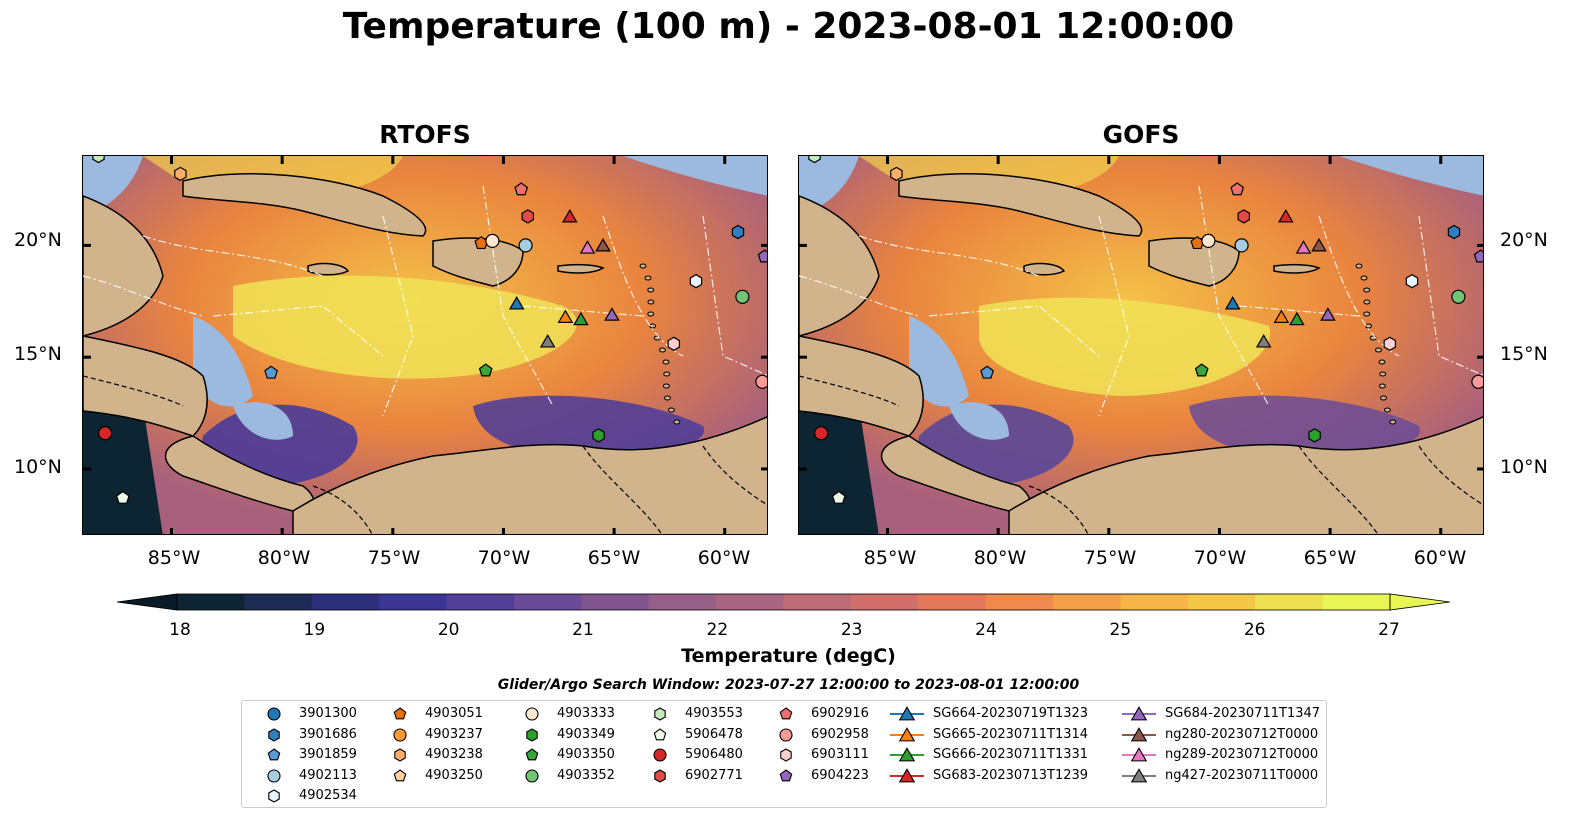  Describe the element at coordinates (38, 240) in the screenshot. I see `lat-label-20n-left: 20°N` at that location.